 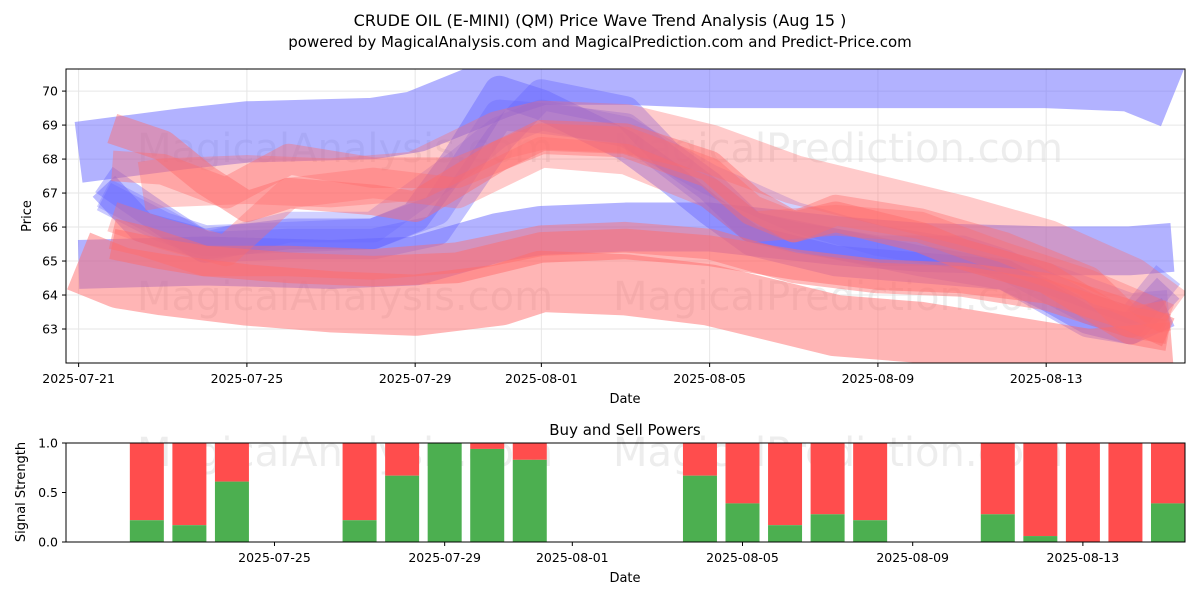 What do you see at coordinates (415, 378) in the screenshot?
I see `top-x-tick-label: 2025-07-29` at bounding box center [415, 378].